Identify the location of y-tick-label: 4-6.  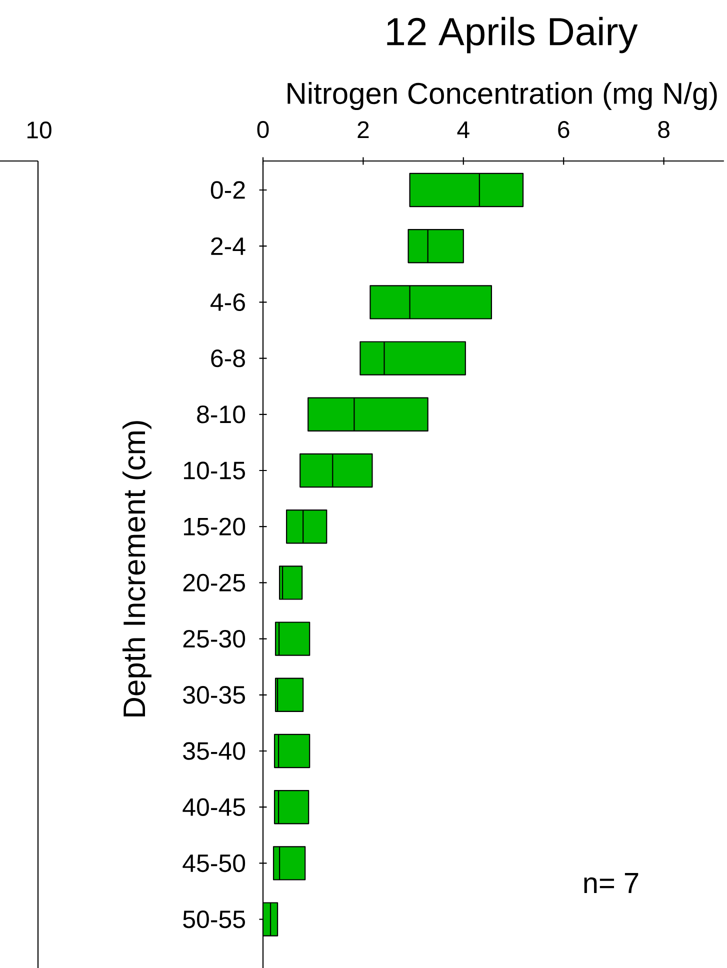
(227, 302).